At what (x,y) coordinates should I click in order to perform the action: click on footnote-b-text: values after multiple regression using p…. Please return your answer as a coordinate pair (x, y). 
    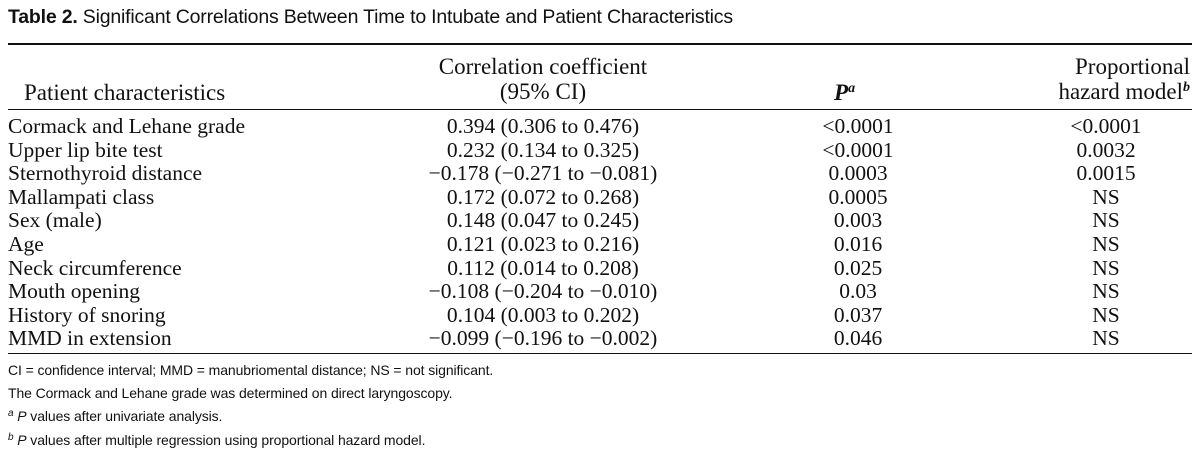
    Looking at the image, I should click on (226, 440).